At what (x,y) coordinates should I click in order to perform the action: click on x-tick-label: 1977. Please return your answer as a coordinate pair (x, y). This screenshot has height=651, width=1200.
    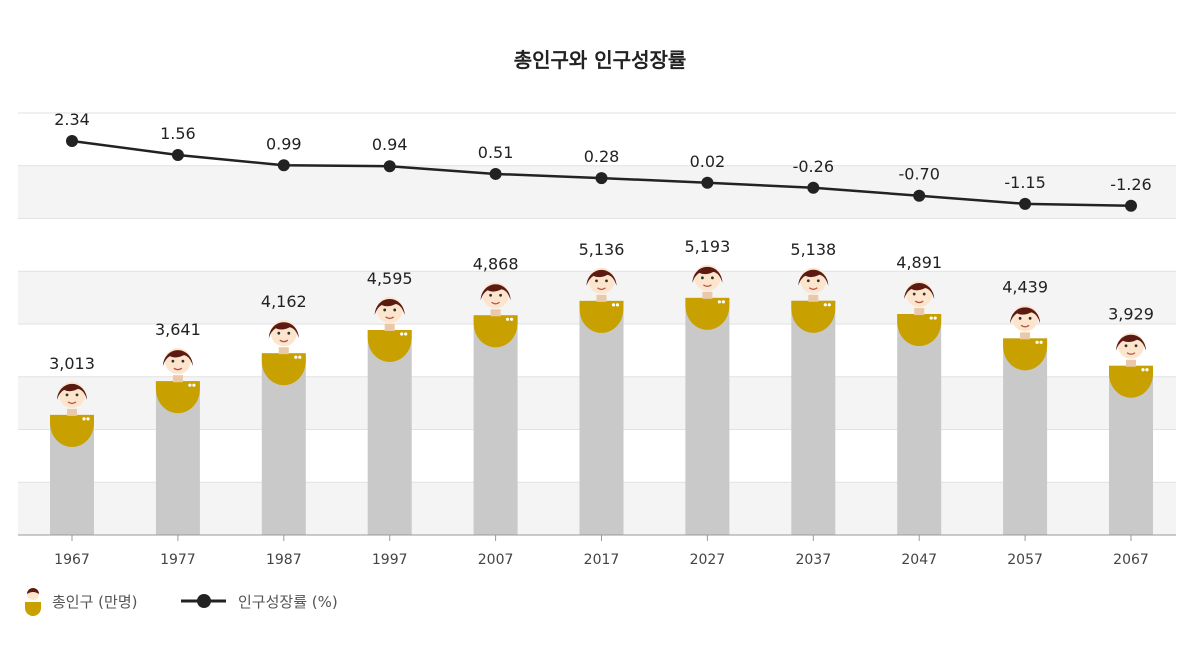
    Looking at the image, I should click on (178, 560).